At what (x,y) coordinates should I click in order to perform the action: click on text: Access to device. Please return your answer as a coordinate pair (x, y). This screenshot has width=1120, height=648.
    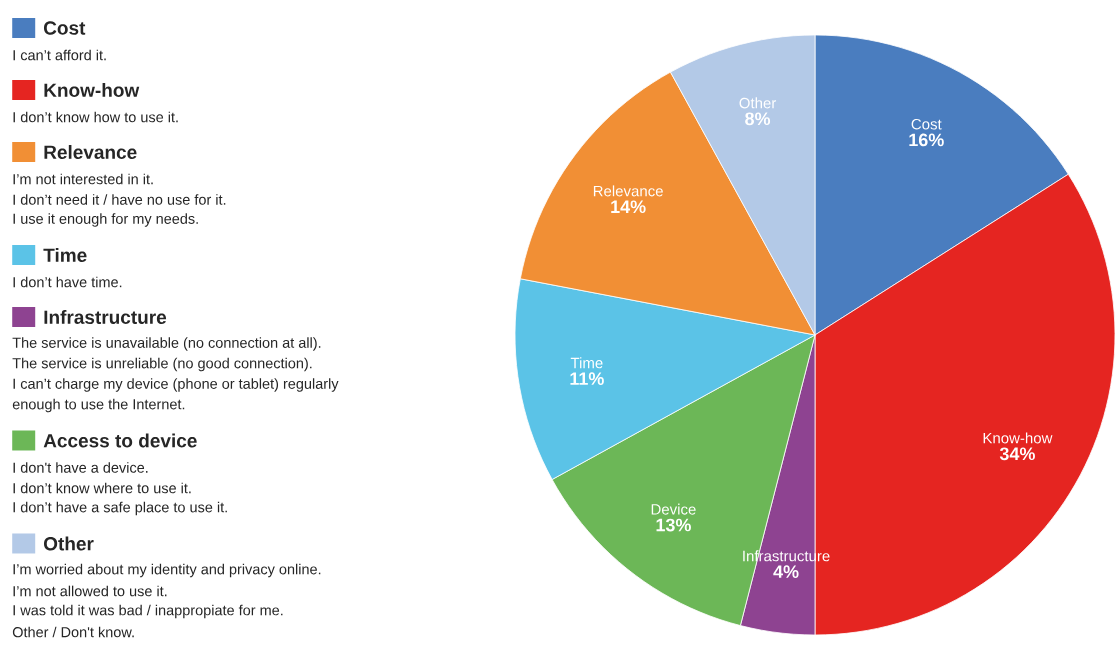
    Looking at the image, I should click on (120, 440).